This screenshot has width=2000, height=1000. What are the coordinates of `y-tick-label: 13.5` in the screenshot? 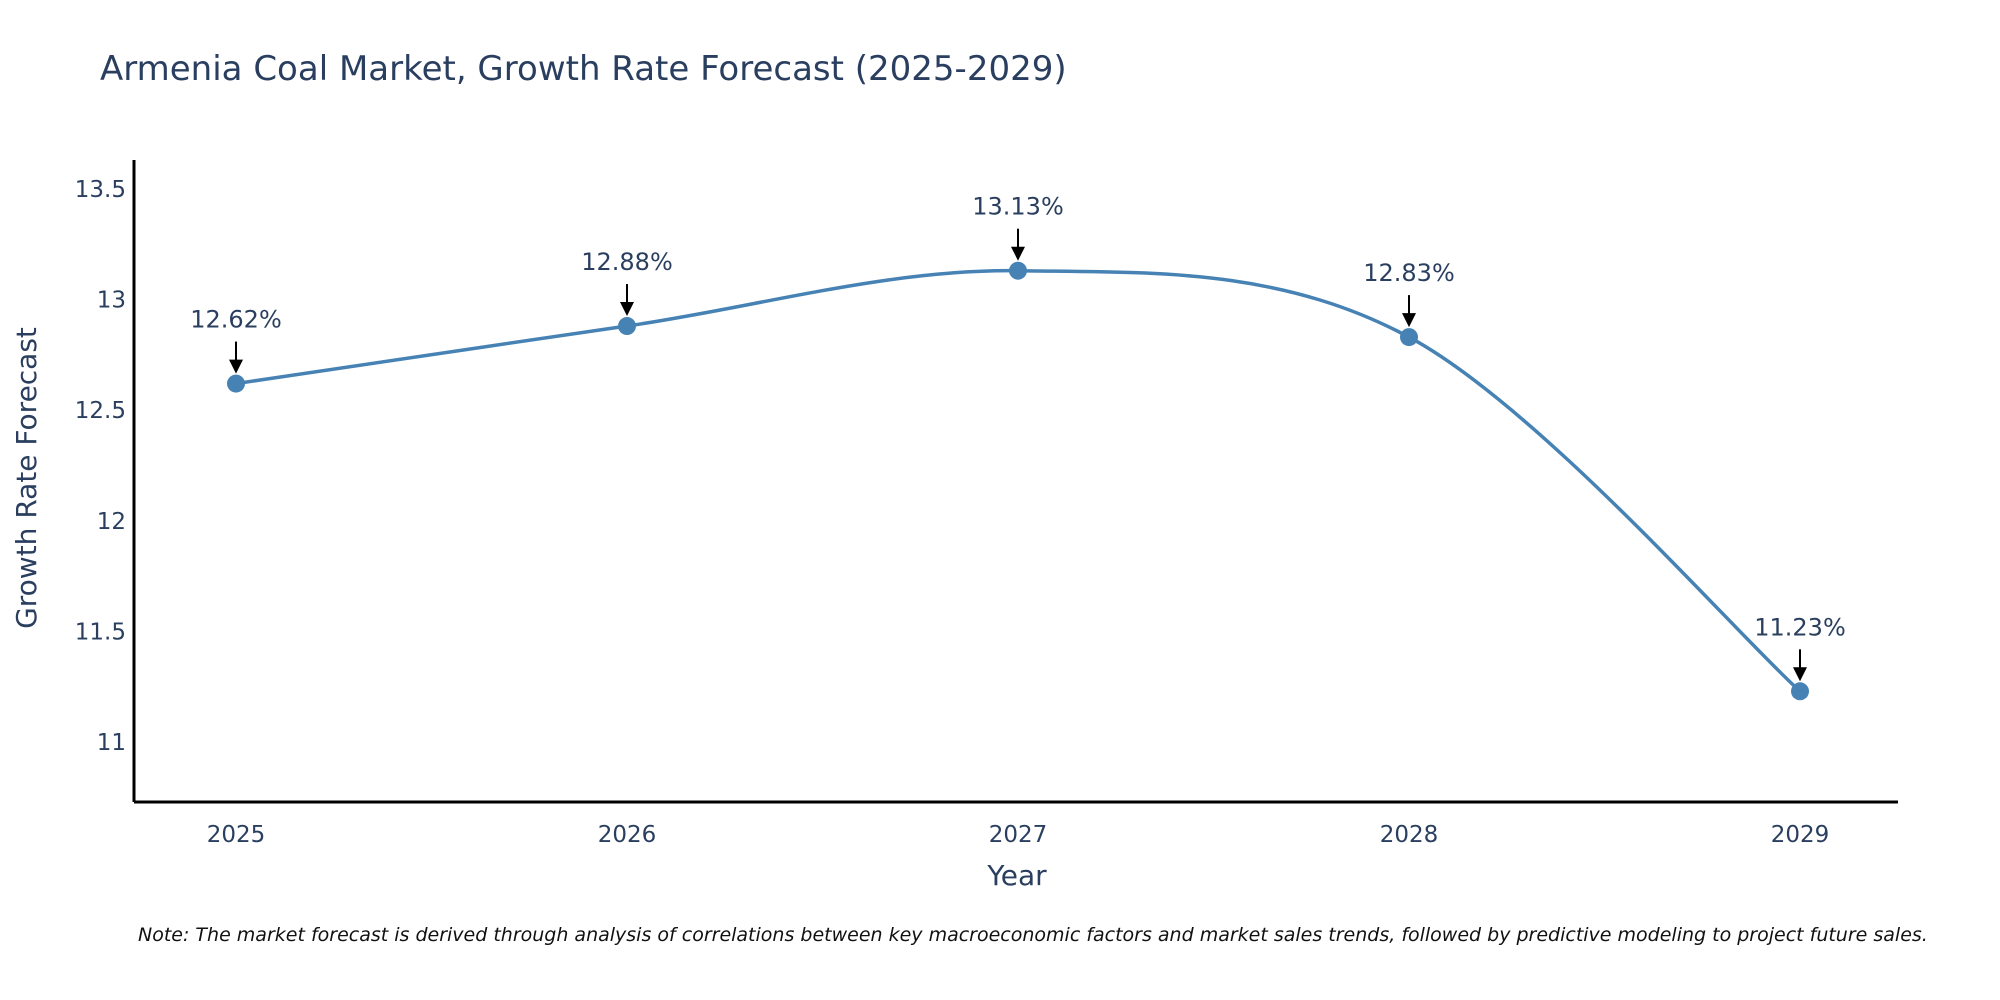 It's located at (100, 190).